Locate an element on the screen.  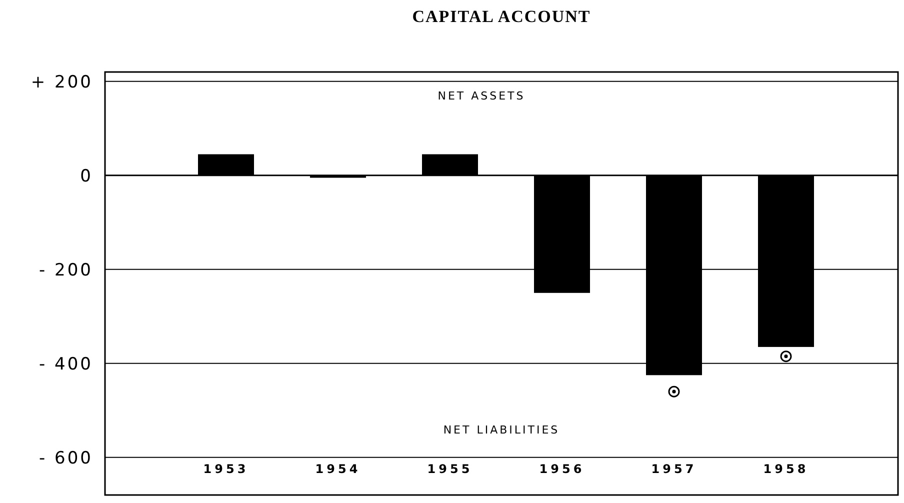
x-tick-label: 1957 is located at coordinates (674, 469).